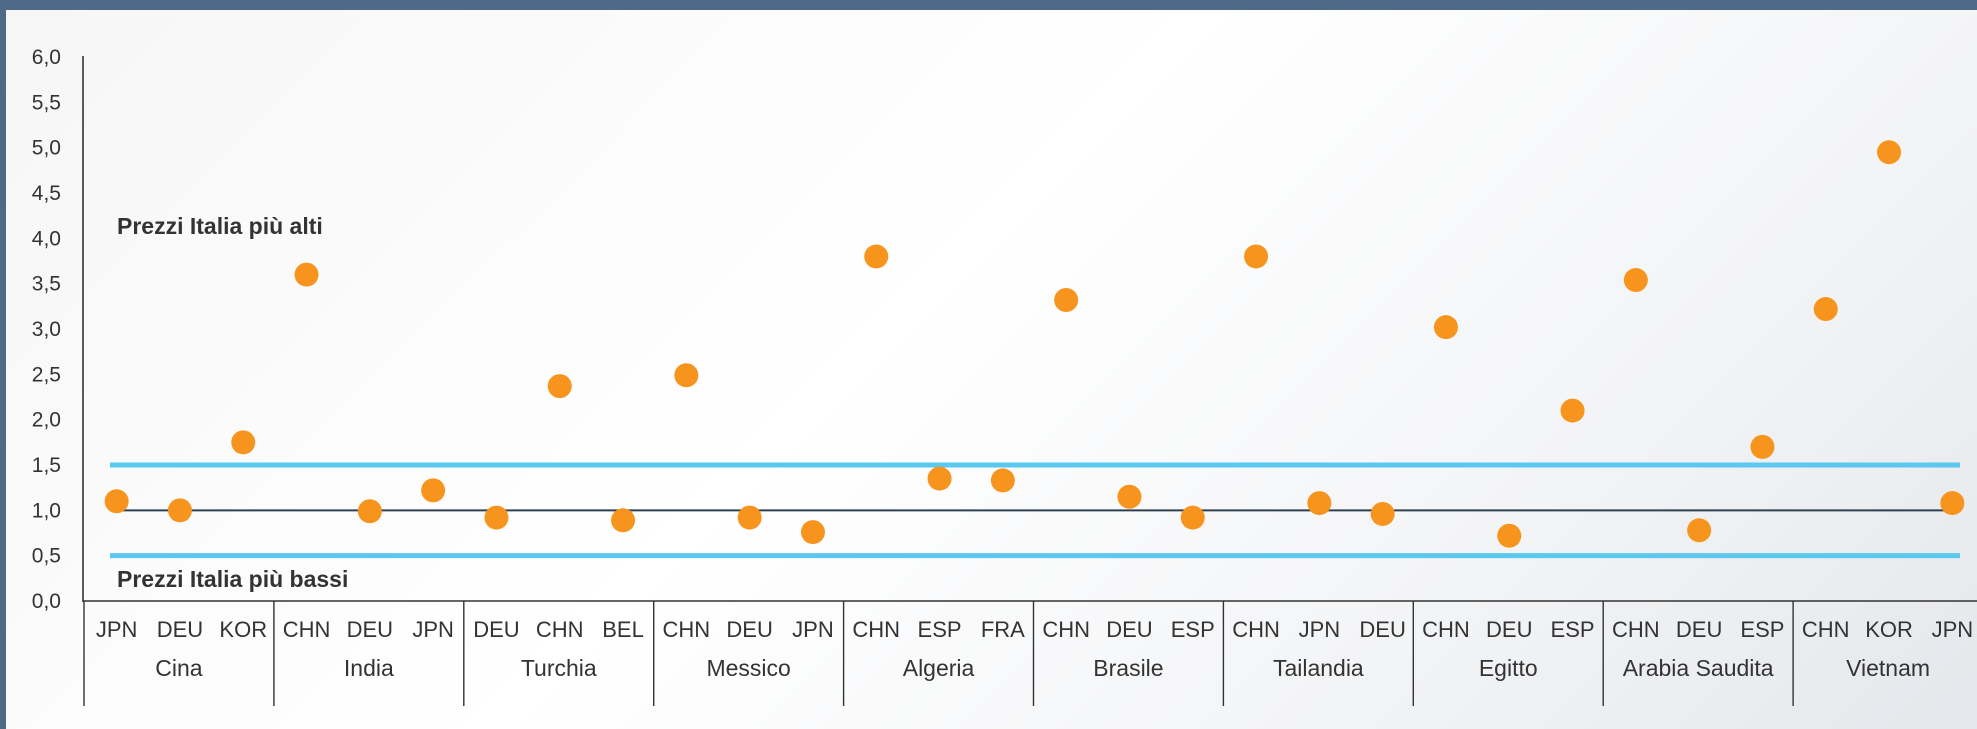 The width and height of the screenshot is (1977, 729). What do you see at coordinates (623, 629) in the screenshot?
I see `x-category-label: BEL` at bounding box center [623, 629].